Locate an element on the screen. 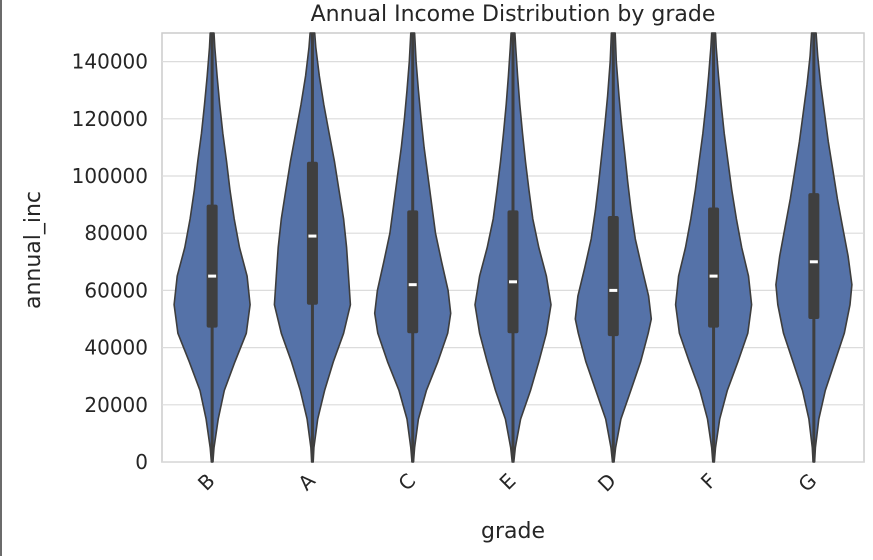 This screenshot has width=873, height=560. x-tick-label-B: B is located at coordinates (206, 482).